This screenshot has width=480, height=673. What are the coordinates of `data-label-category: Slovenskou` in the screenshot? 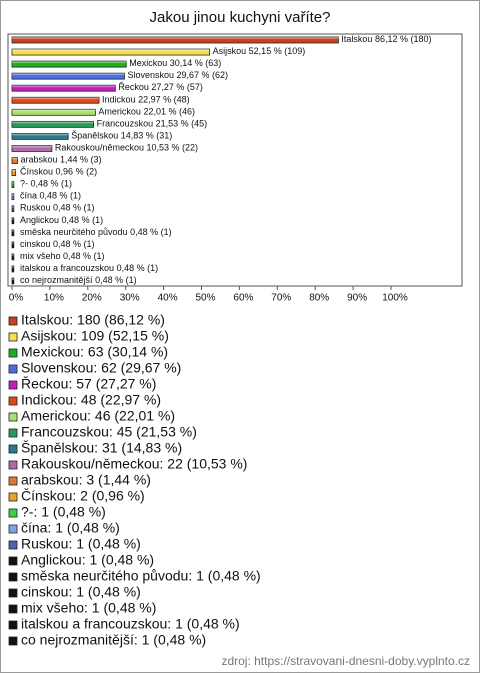 It's located at (150, 76).